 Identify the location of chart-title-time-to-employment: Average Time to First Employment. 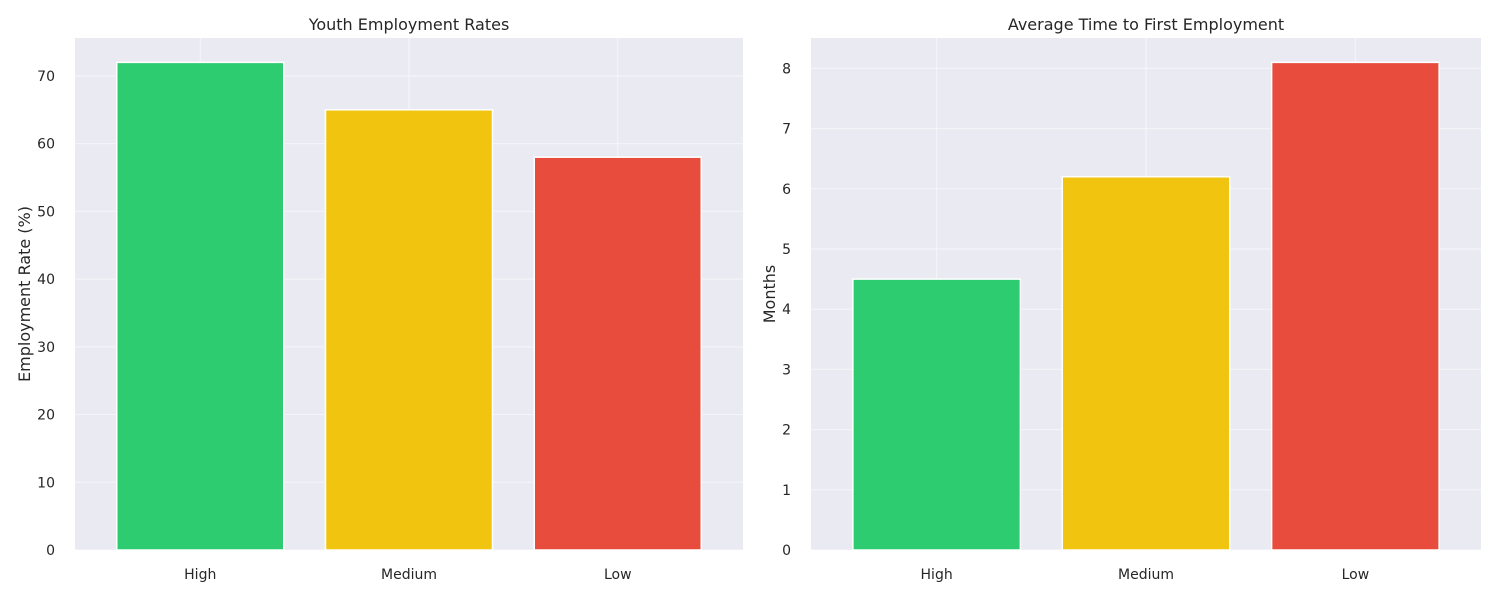
(1146, 24).